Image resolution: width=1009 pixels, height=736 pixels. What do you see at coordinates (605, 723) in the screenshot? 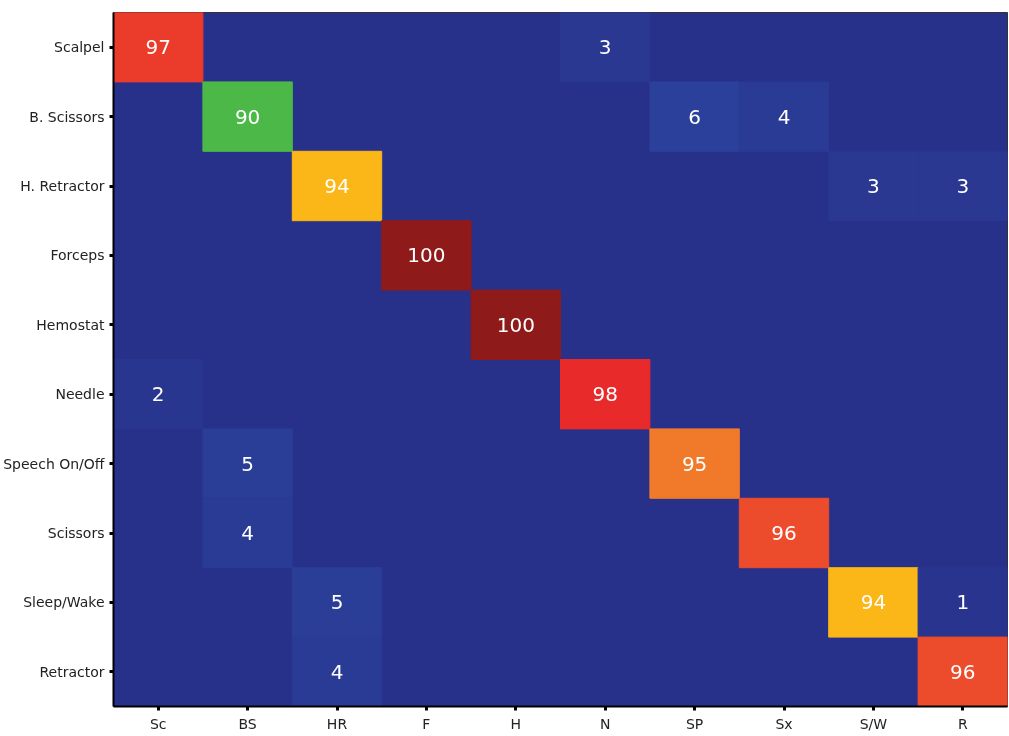
I see `x-tick-label: N` at bounding box center [605, 723].